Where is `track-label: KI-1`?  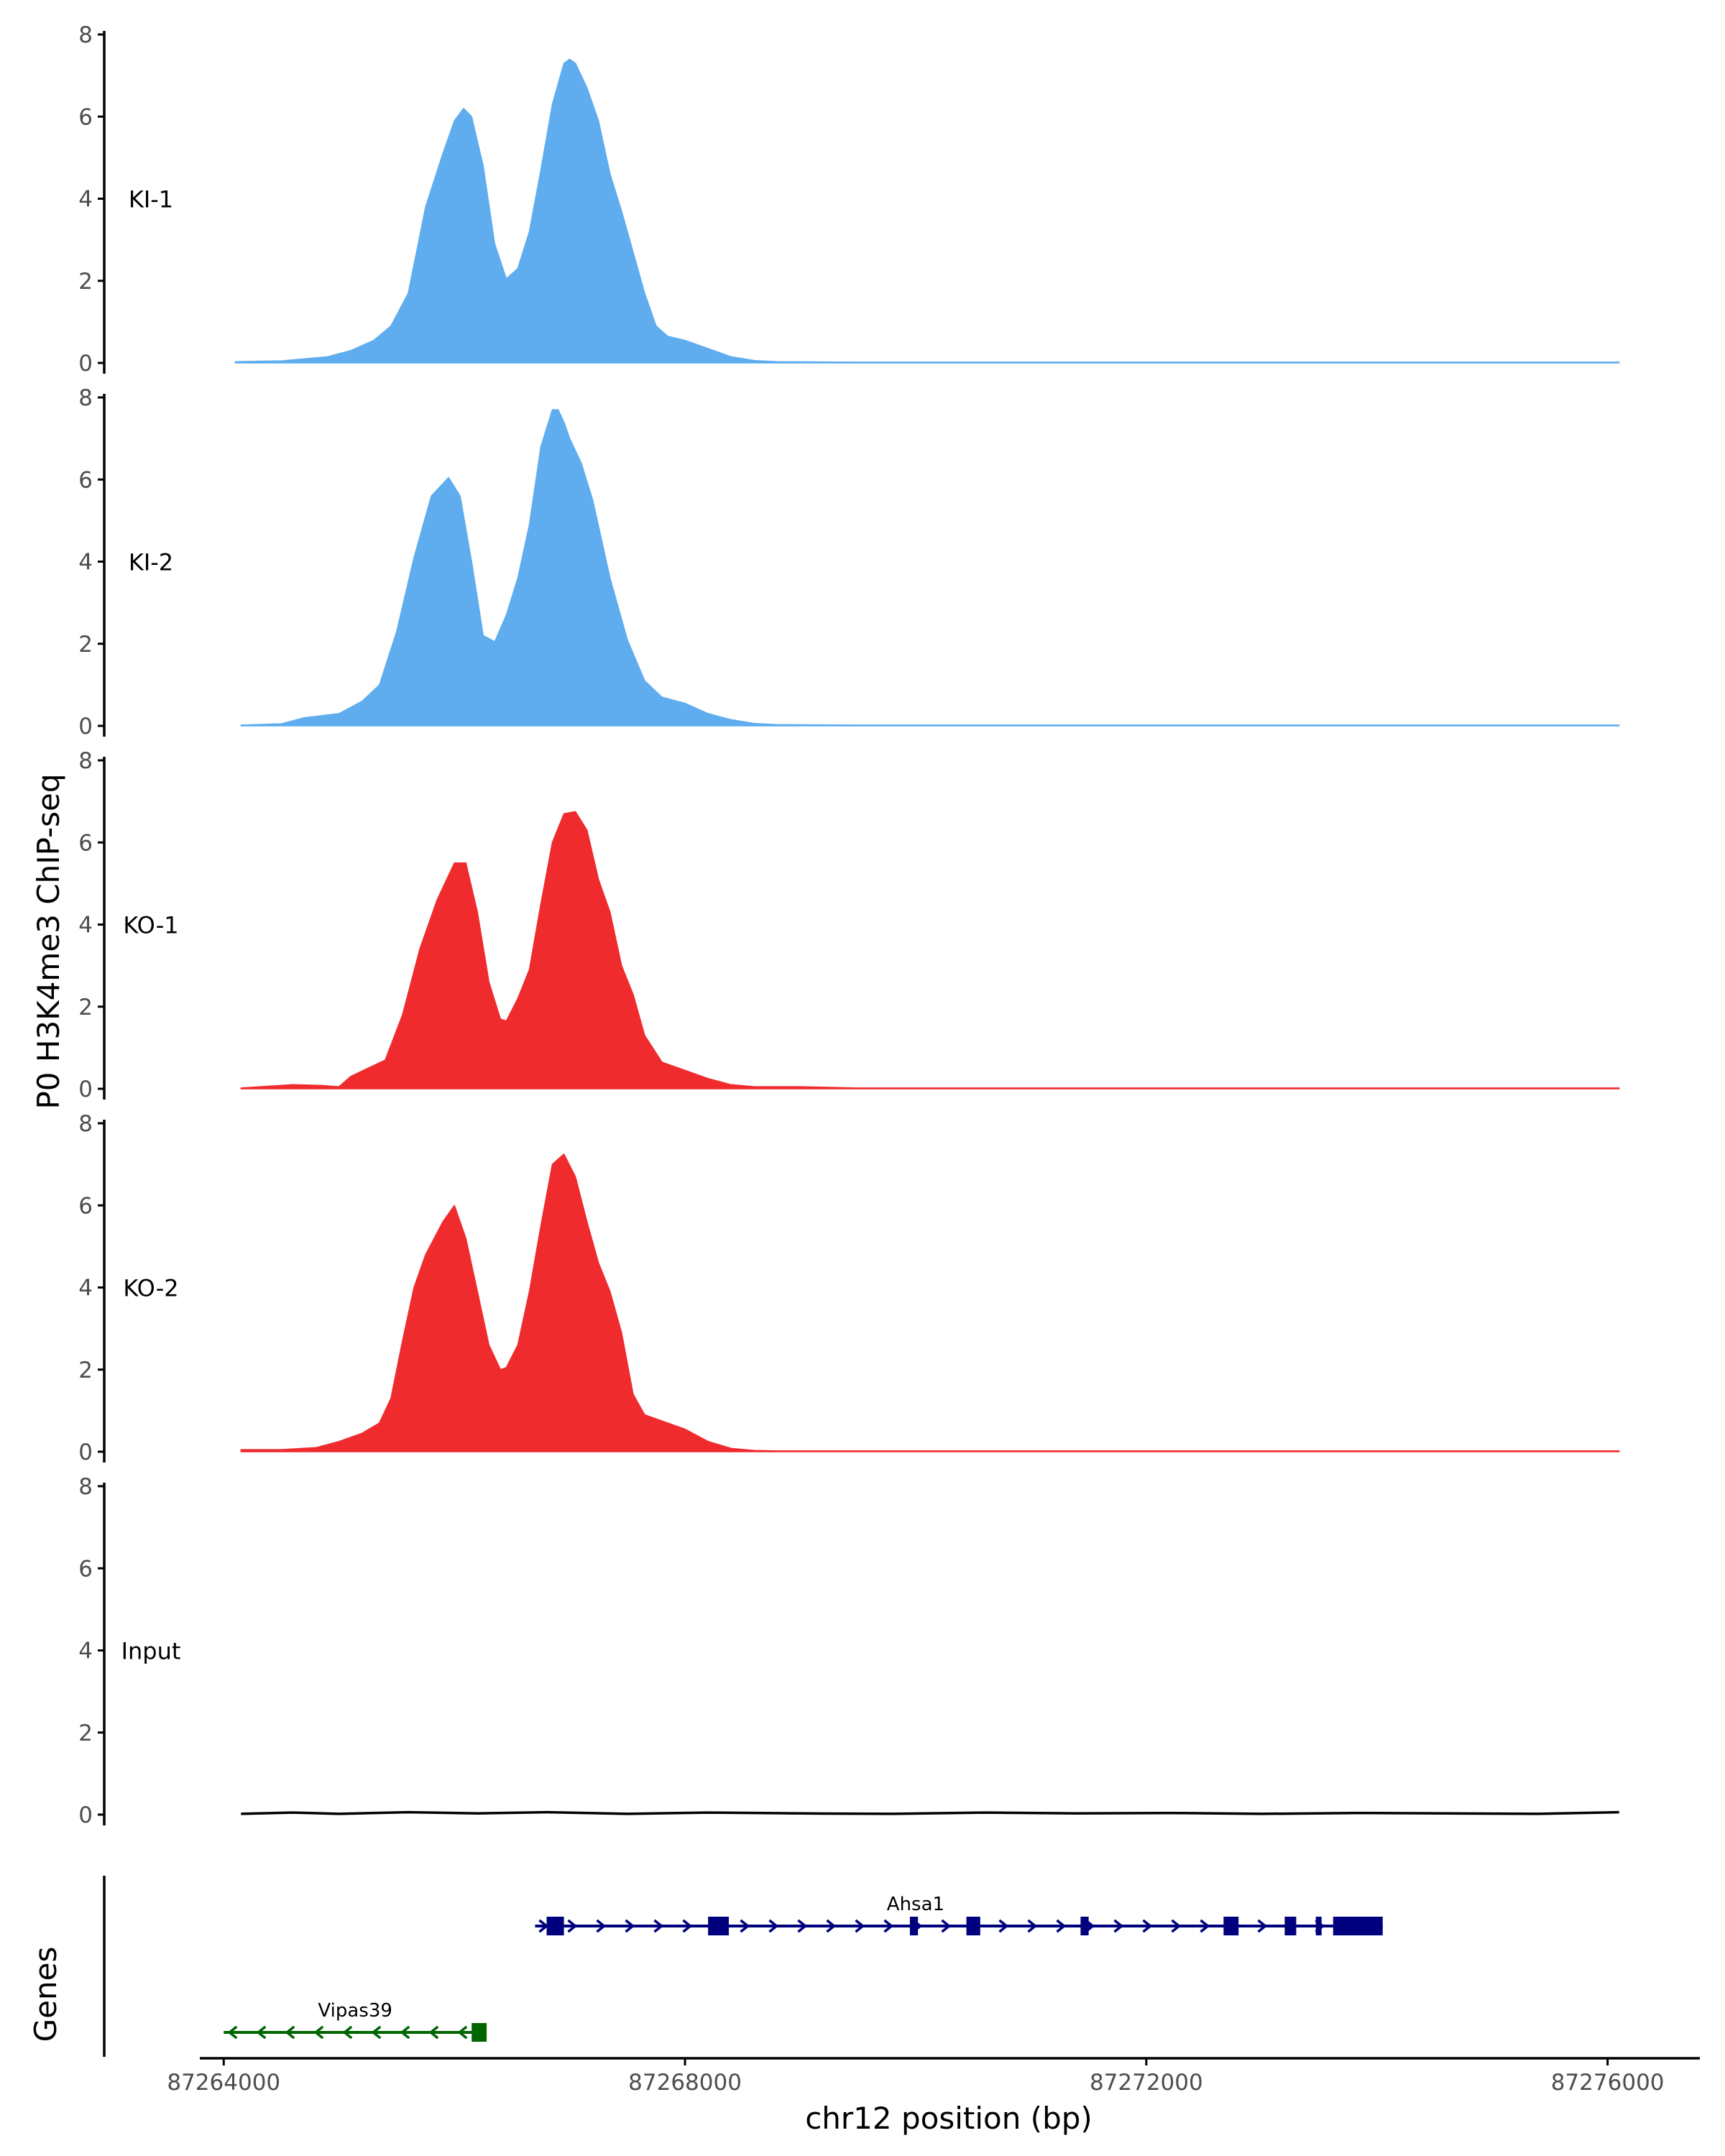
track-label: KI-1 is located at coordinates (151, 199).